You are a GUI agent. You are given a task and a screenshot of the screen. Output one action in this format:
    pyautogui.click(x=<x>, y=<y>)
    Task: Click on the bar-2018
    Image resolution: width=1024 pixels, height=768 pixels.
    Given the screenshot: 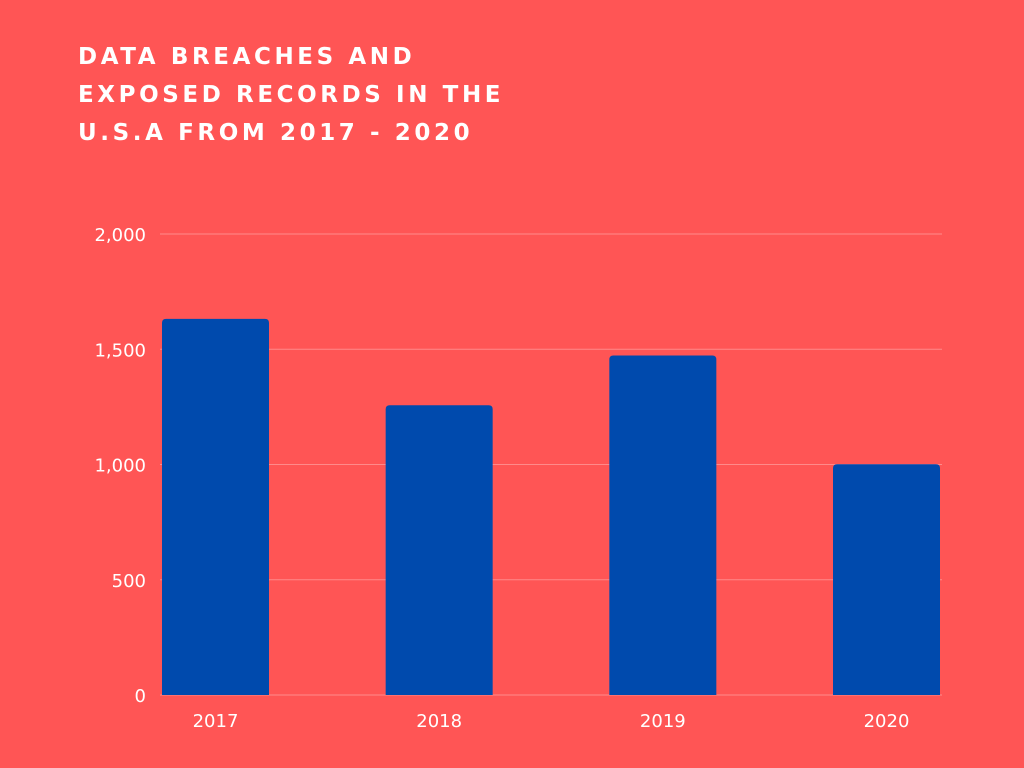 What is the action you would take?
    pyautogui.click(x=439, y=550)
    